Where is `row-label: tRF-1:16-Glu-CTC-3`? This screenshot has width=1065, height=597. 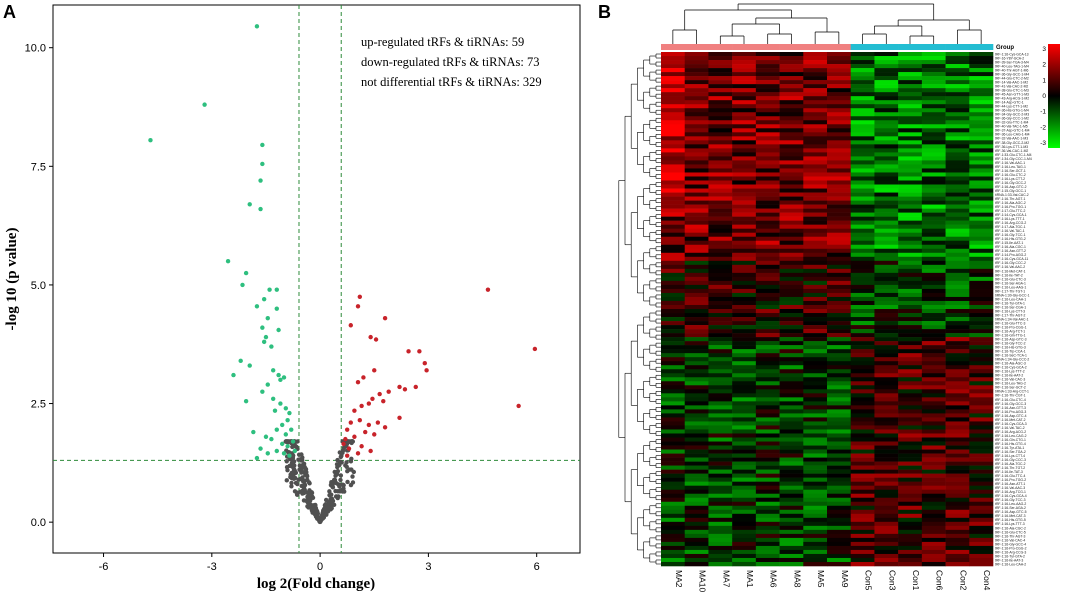
row-label: tRF-1:16-Glu-CTC-3 is located at coordinates (1010, 279).